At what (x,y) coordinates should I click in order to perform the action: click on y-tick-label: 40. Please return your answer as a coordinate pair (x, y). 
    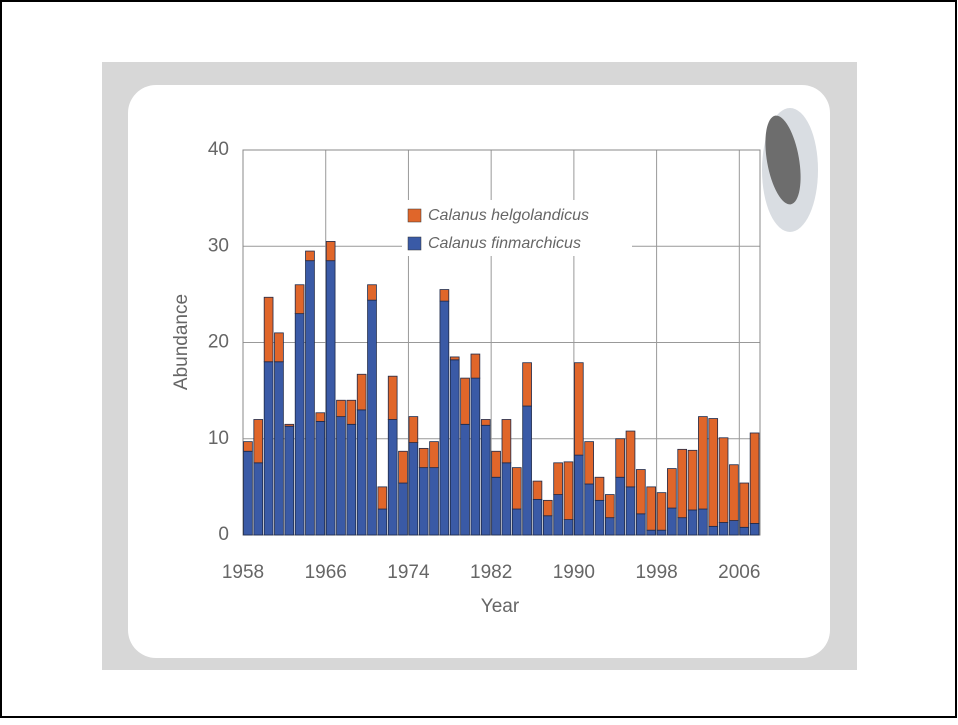
    Looking at the image, I should click on (218, 149).